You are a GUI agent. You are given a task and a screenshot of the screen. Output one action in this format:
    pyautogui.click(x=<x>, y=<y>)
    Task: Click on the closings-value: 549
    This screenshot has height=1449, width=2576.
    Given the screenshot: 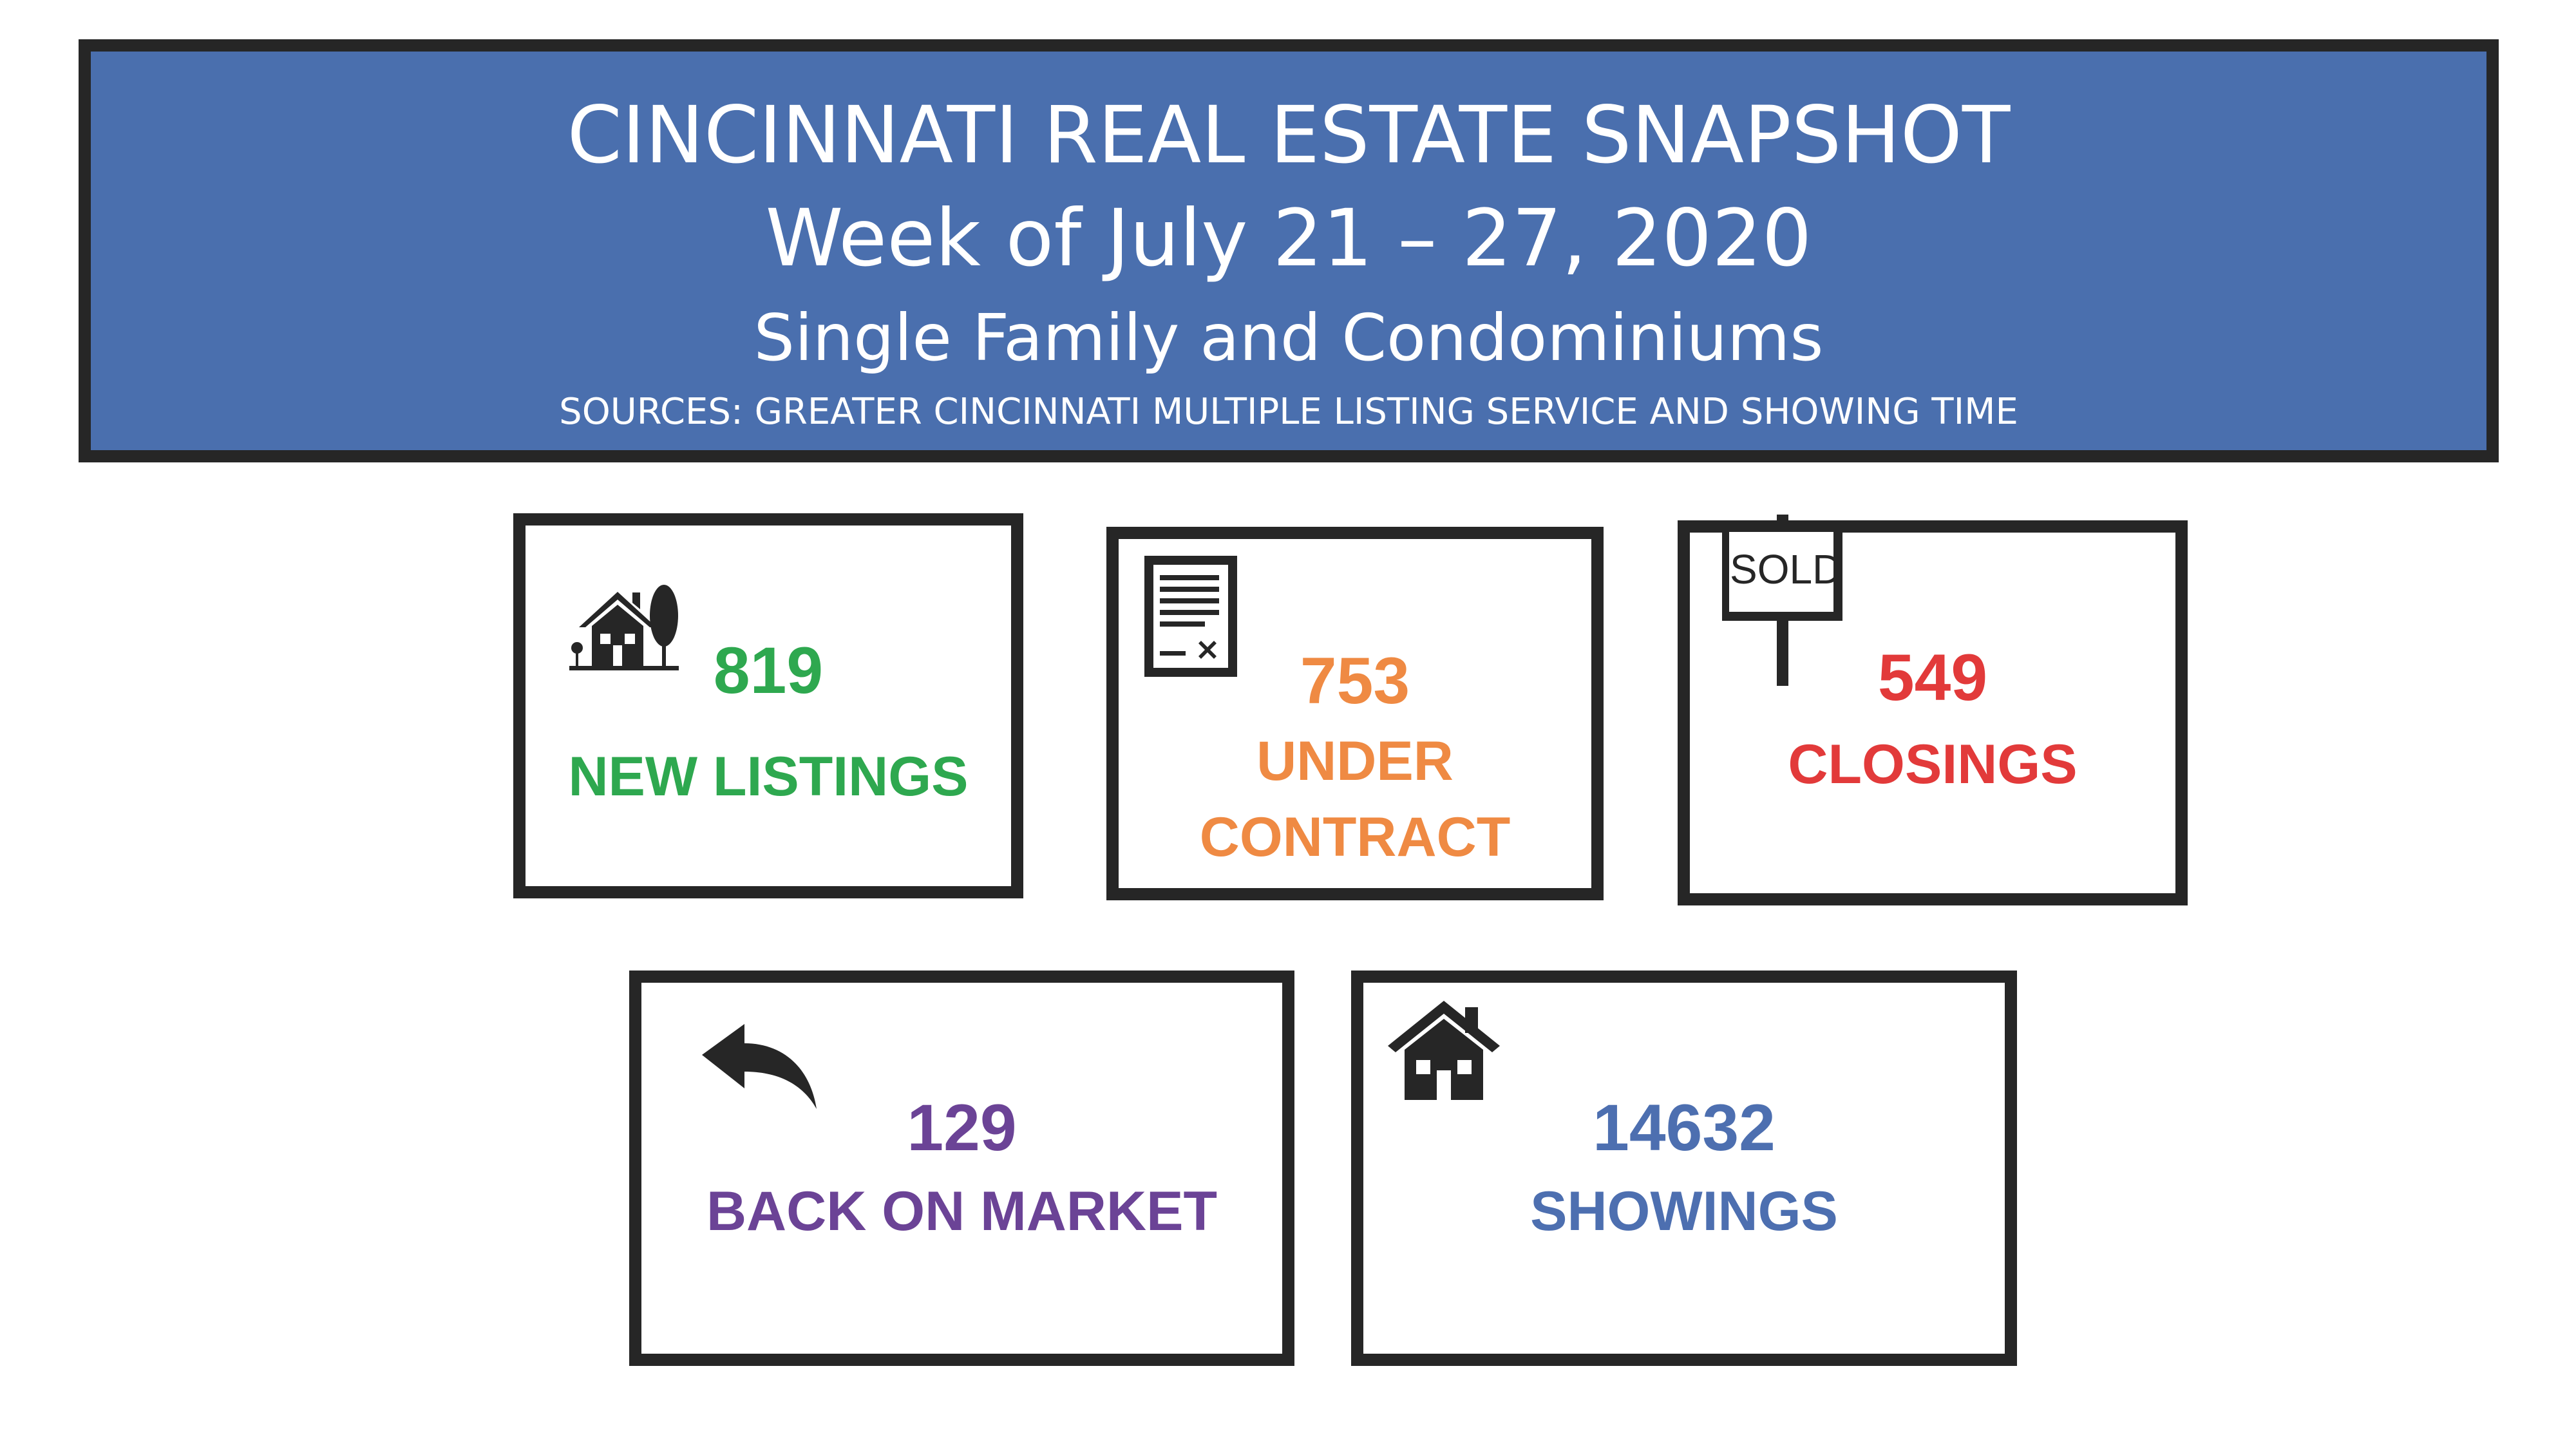 What is the action you would take?
    pyautogui.click(x=1933, y=678)
    